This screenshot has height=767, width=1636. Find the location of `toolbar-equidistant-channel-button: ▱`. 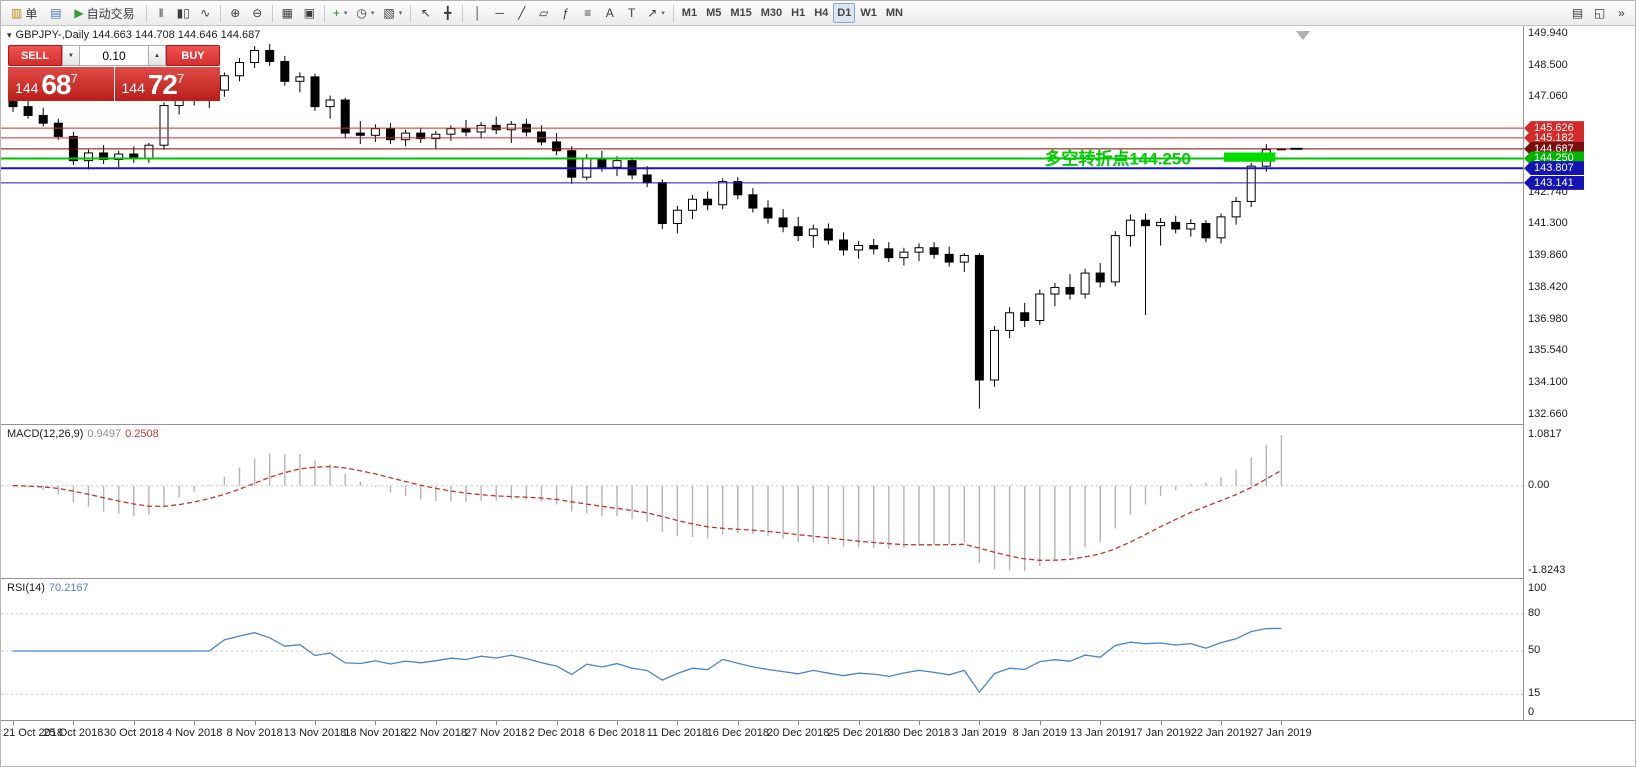

toolbar-equidistant-channel-button: ▱ is located at coordinates (543, 13).